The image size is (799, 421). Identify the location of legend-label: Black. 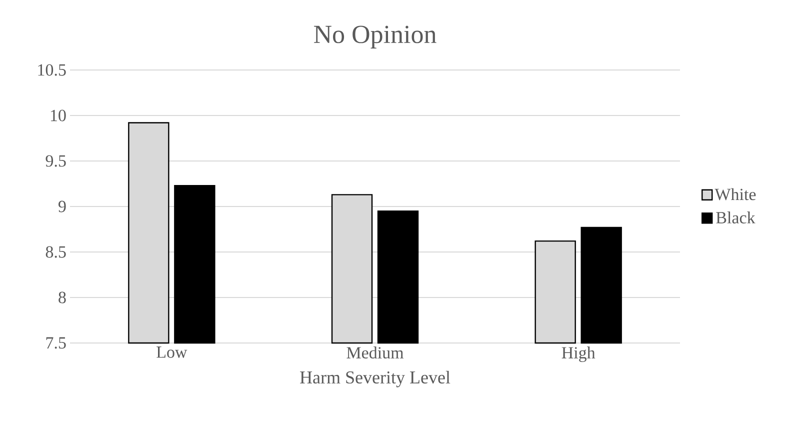
(736, 218).